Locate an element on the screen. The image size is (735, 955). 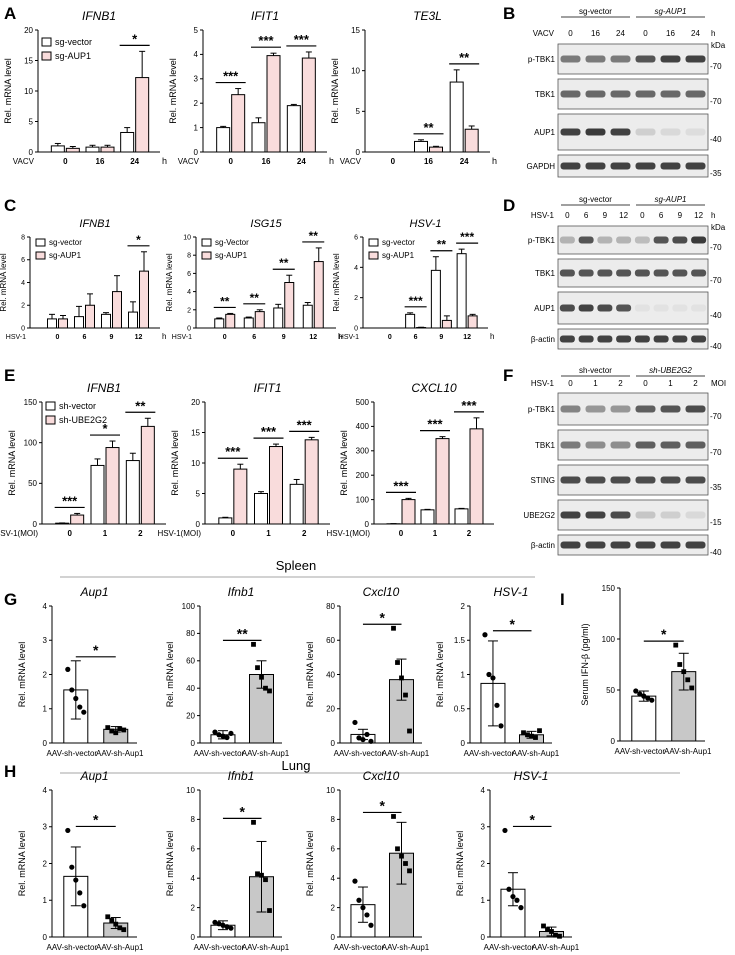
lane-prefix-label: HSV-1 is located at coordinates (543, 215).